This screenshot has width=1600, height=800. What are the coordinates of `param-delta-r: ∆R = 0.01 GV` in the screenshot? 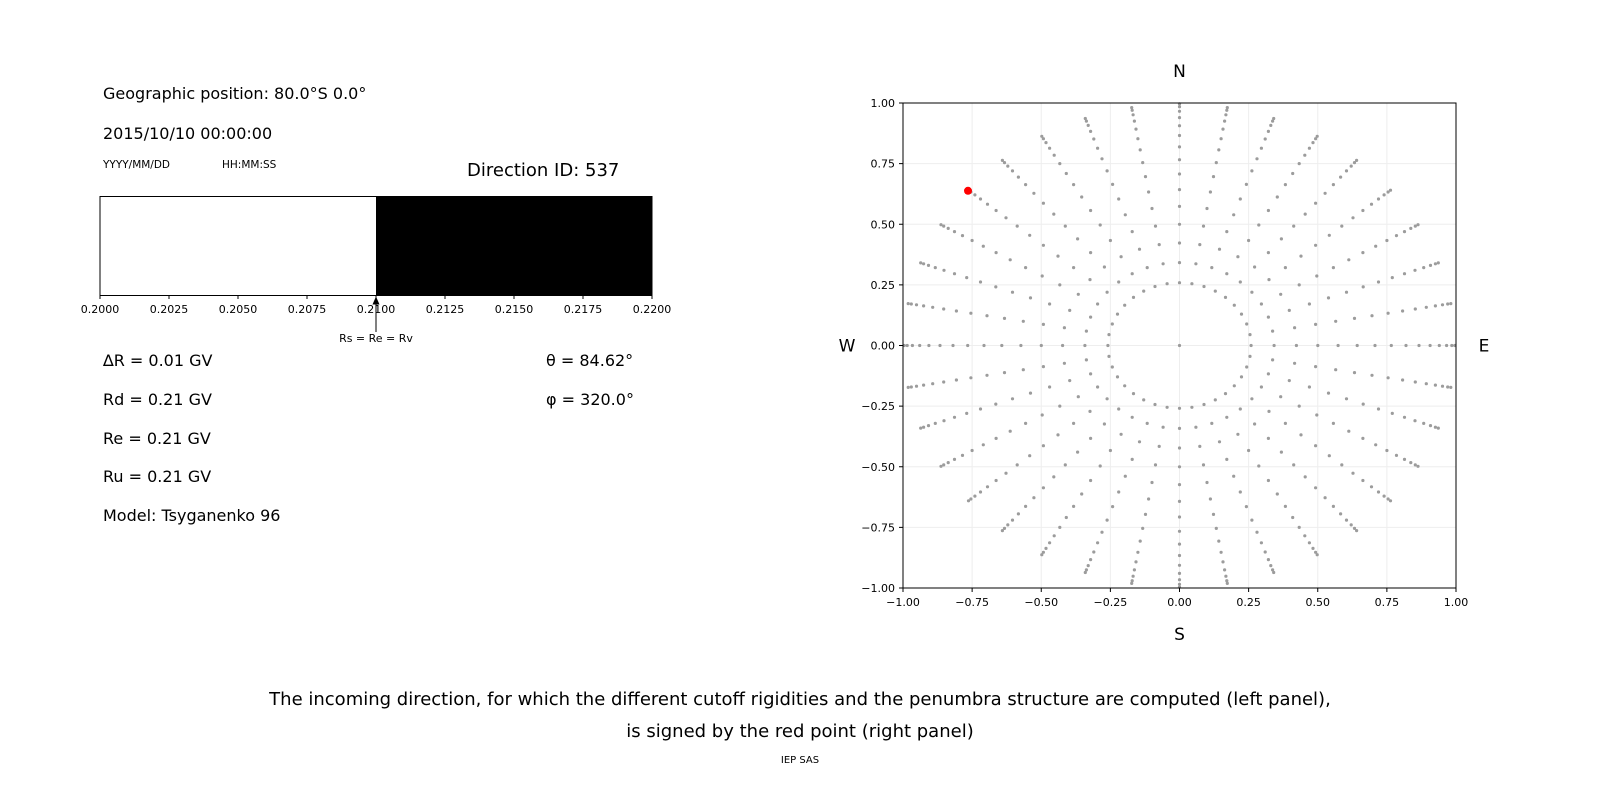 It's located at (158, 360).